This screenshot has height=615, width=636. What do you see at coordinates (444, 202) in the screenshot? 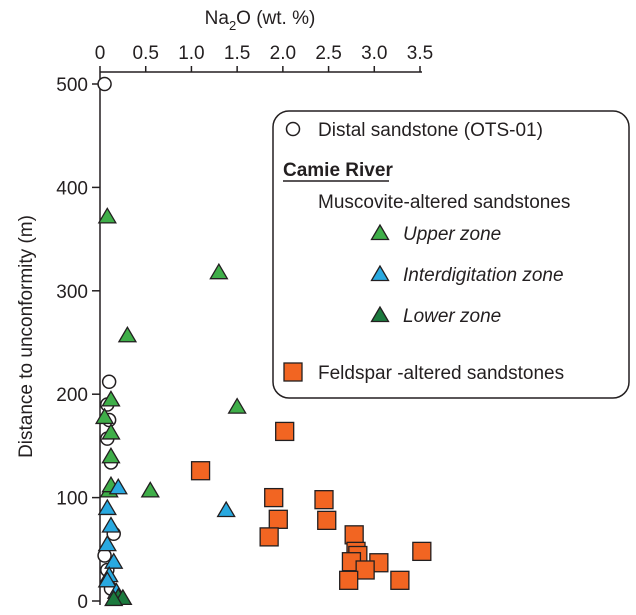
I see `legend-muscovite-heading: Muscovite-altered sandstones` at bounding box center [444, 202].